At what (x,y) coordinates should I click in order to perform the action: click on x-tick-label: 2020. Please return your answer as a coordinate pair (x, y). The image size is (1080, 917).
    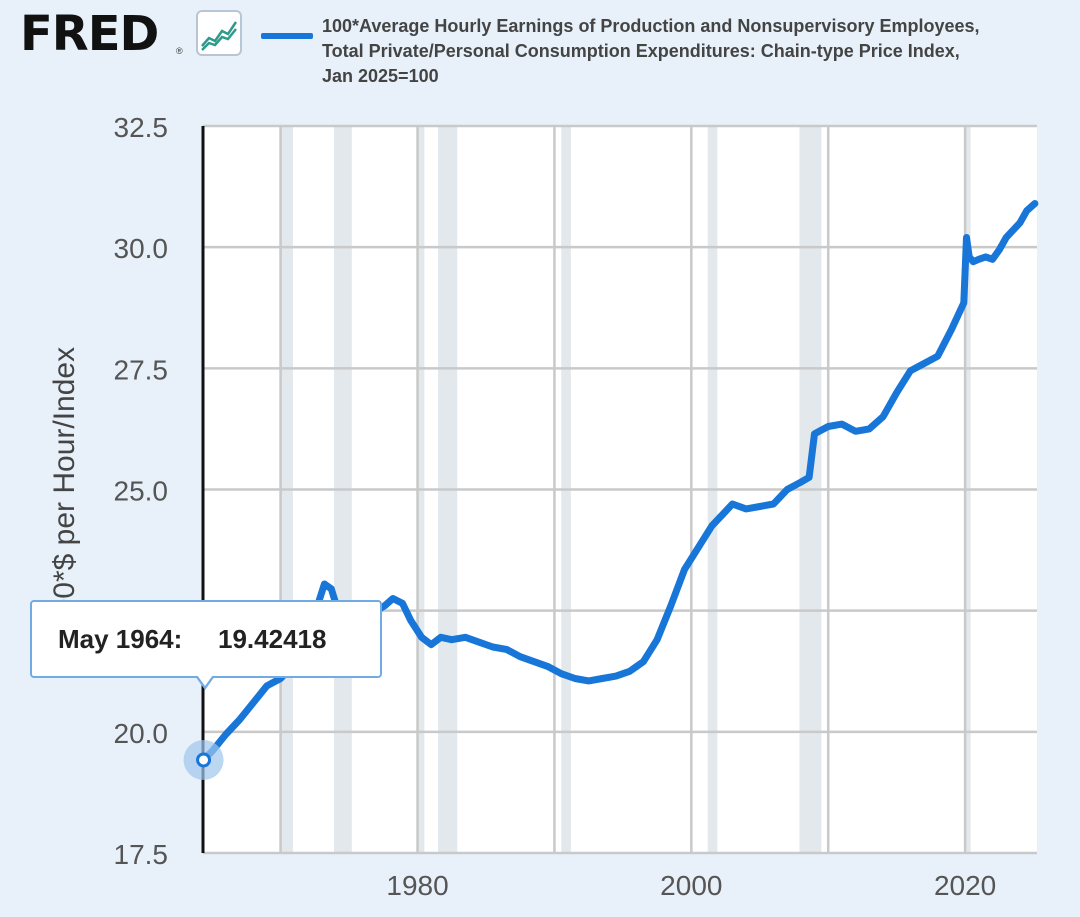
    Looking at the image, I should click on (965, 885).